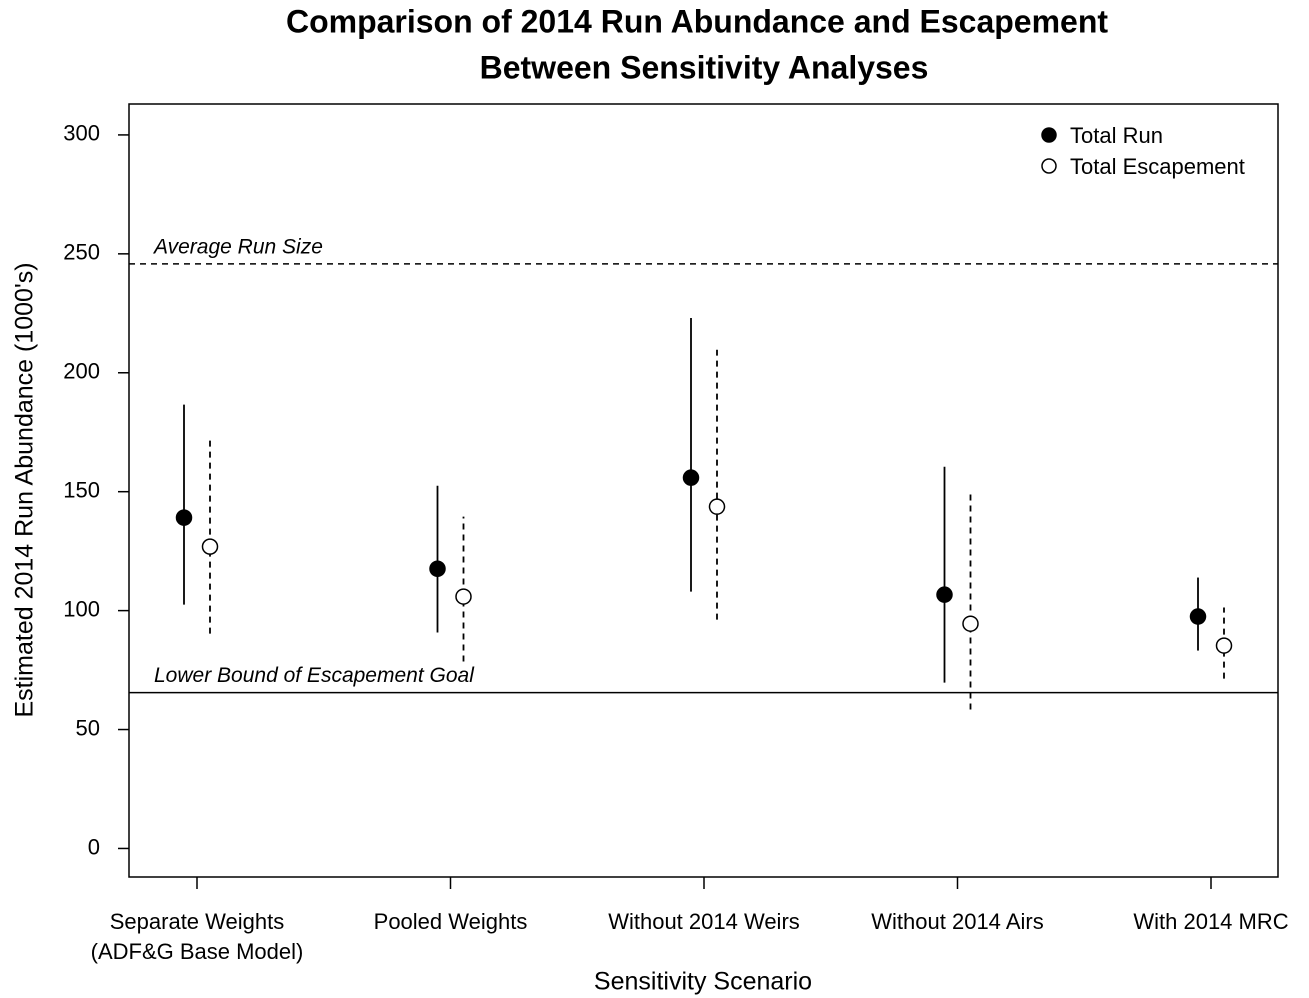  I want to click on y-axis-label: Estimated 2014 Run Abundance (1000's), so click(25, 489).